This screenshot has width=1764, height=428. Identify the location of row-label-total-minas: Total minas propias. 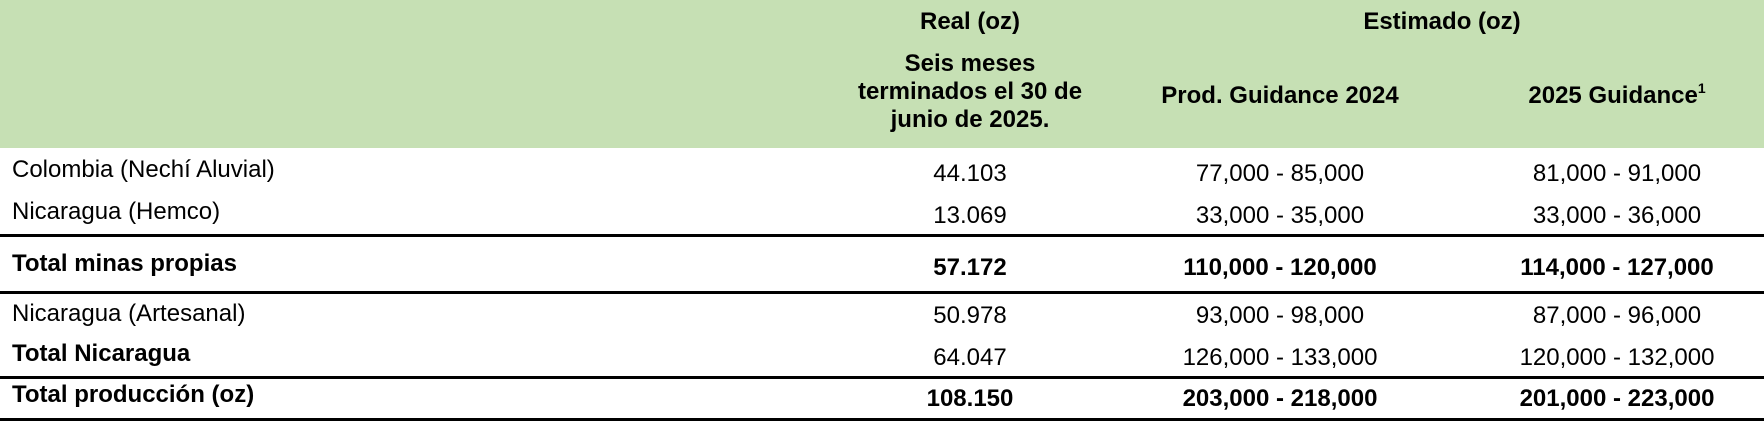
(124, 263).